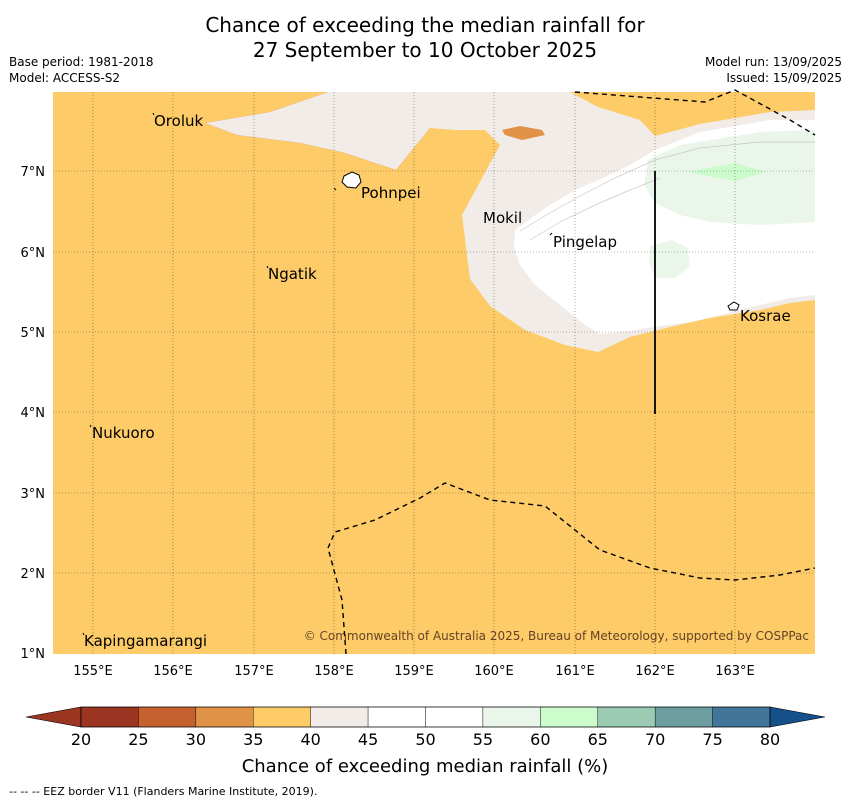  What do you see at coordinates (765, 316) in the screenshot?
I see `place-label: Kosrae` at bounding box center [765, 316].